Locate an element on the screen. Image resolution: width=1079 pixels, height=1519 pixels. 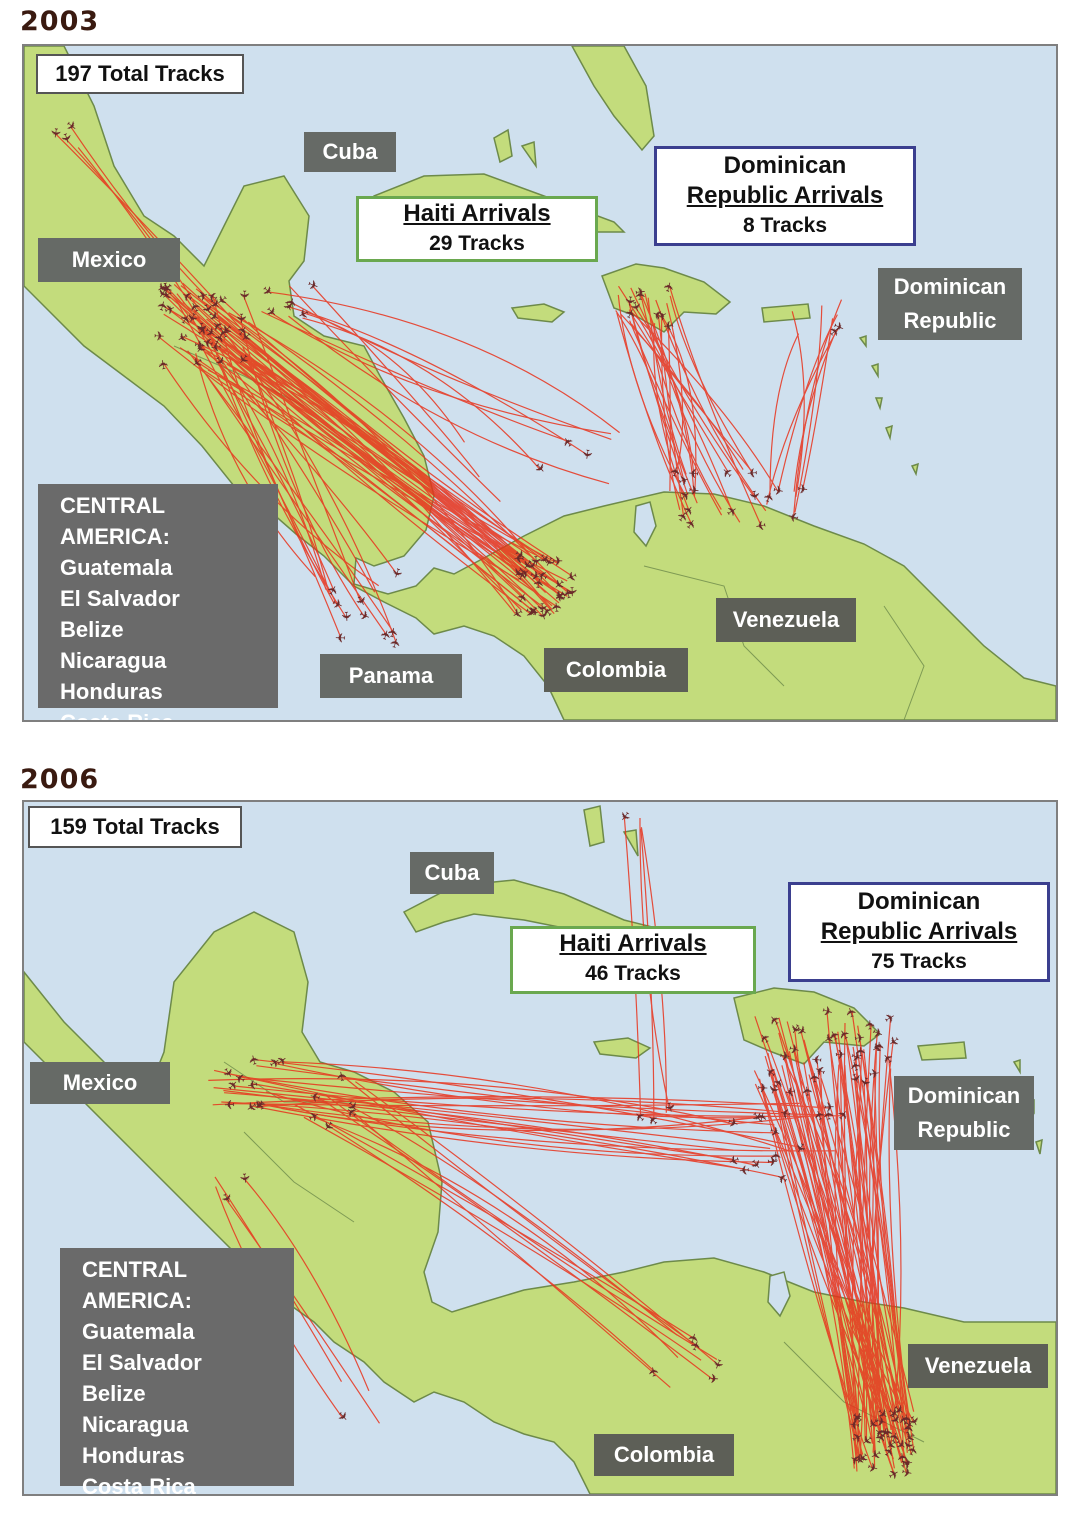
total-tracks-box: 197 Total Tracks is located at coordinates (140, 74).